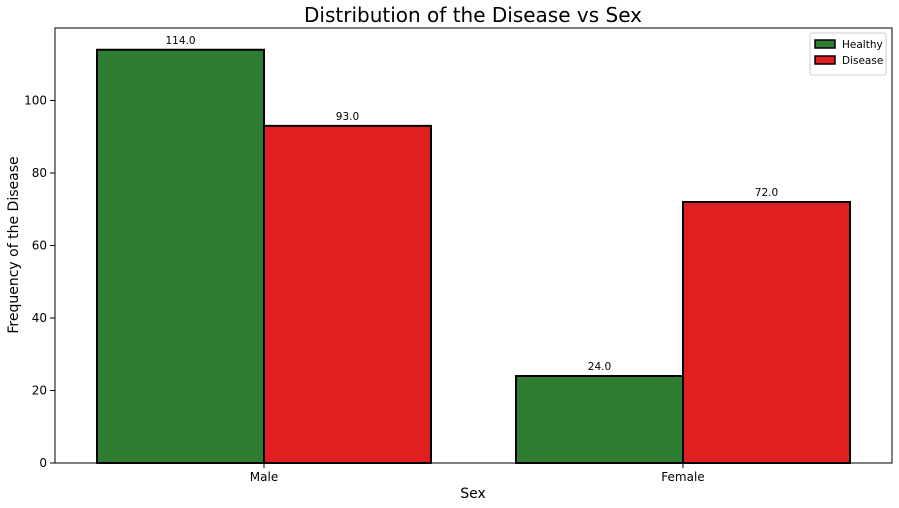 This screenshot has width=899, height=508. Describe the element at coordinates (347, 294) in the screenshot. I see `bar-disease-male` at that location.